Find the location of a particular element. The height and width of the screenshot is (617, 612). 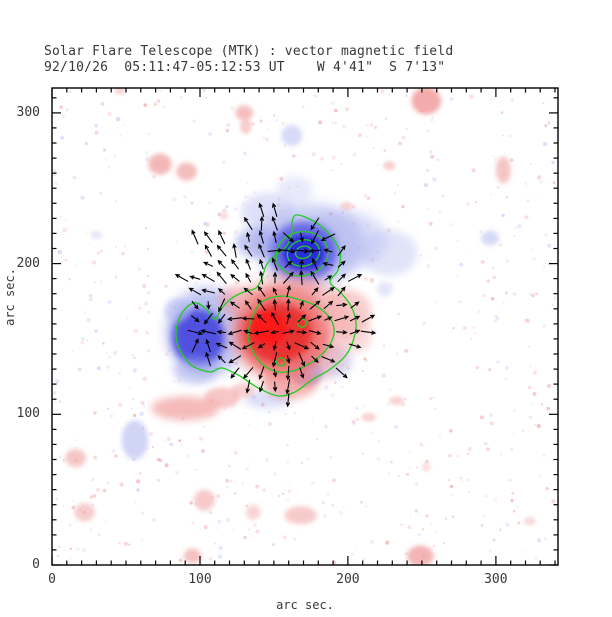

x-tick-label: 300 is located at coordinates (496, 579).